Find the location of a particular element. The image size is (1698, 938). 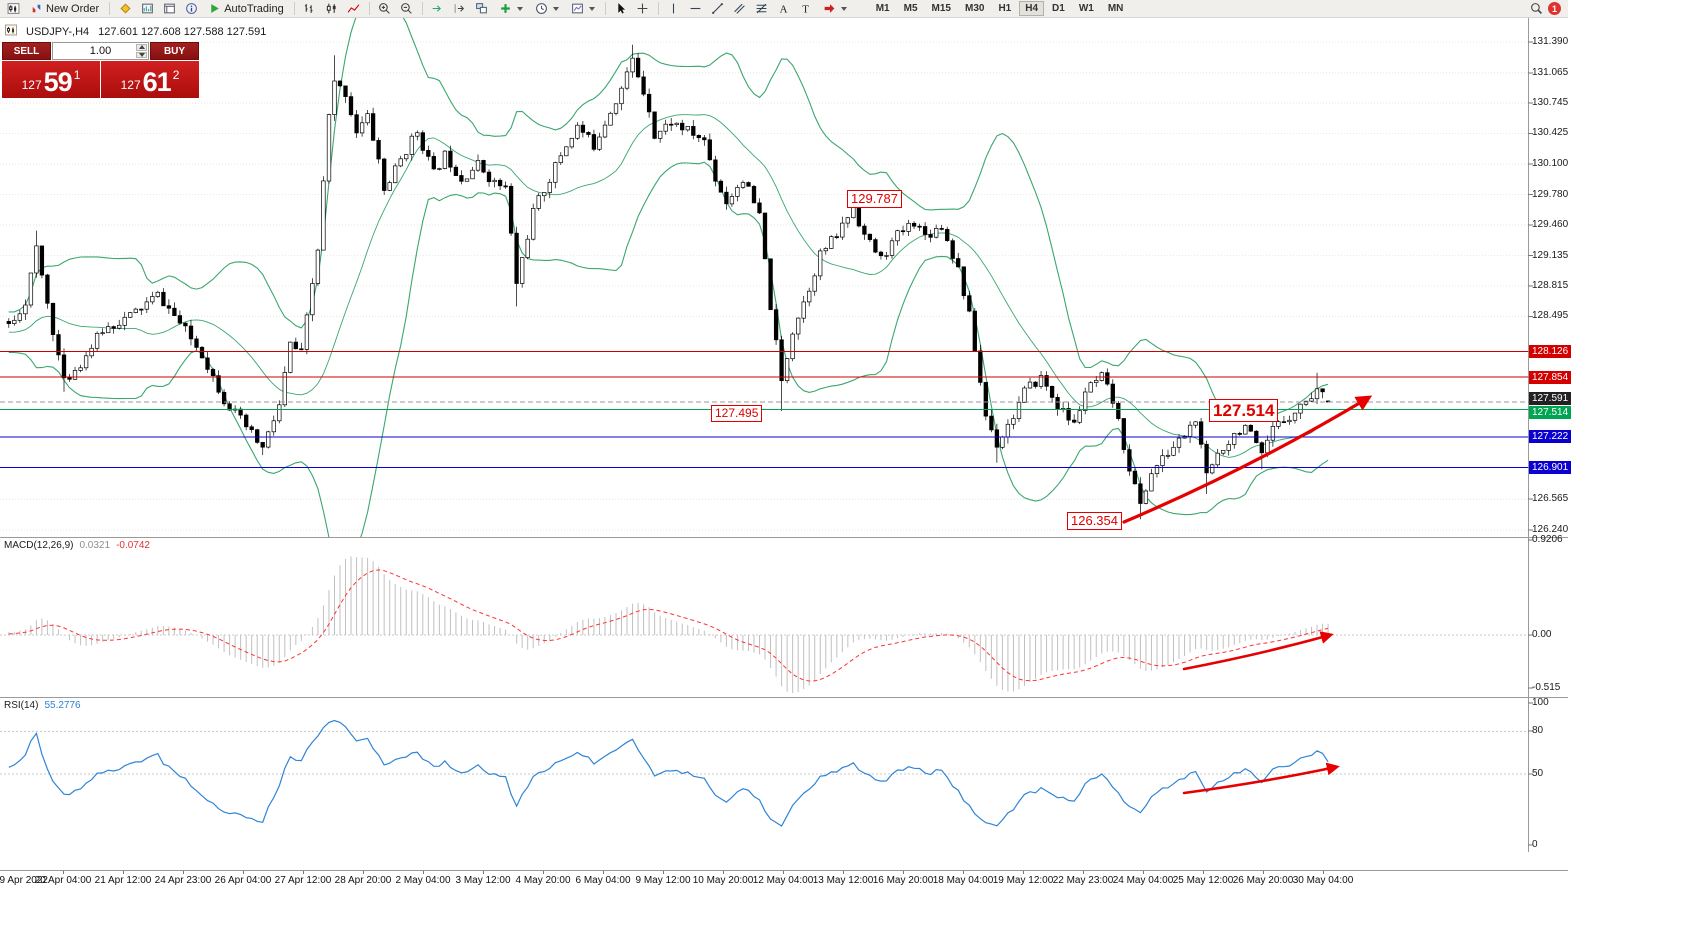

time-axis-label: 28 Apr 20:00 is located at coordinates (363, 880).